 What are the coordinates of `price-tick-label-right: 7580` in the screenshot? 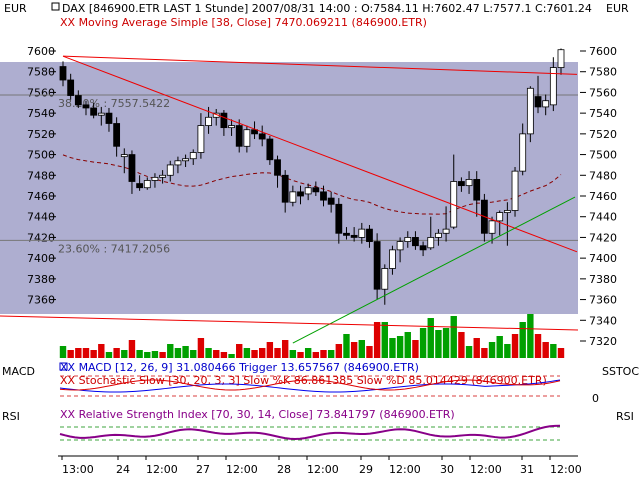 It's located at (603, 72).